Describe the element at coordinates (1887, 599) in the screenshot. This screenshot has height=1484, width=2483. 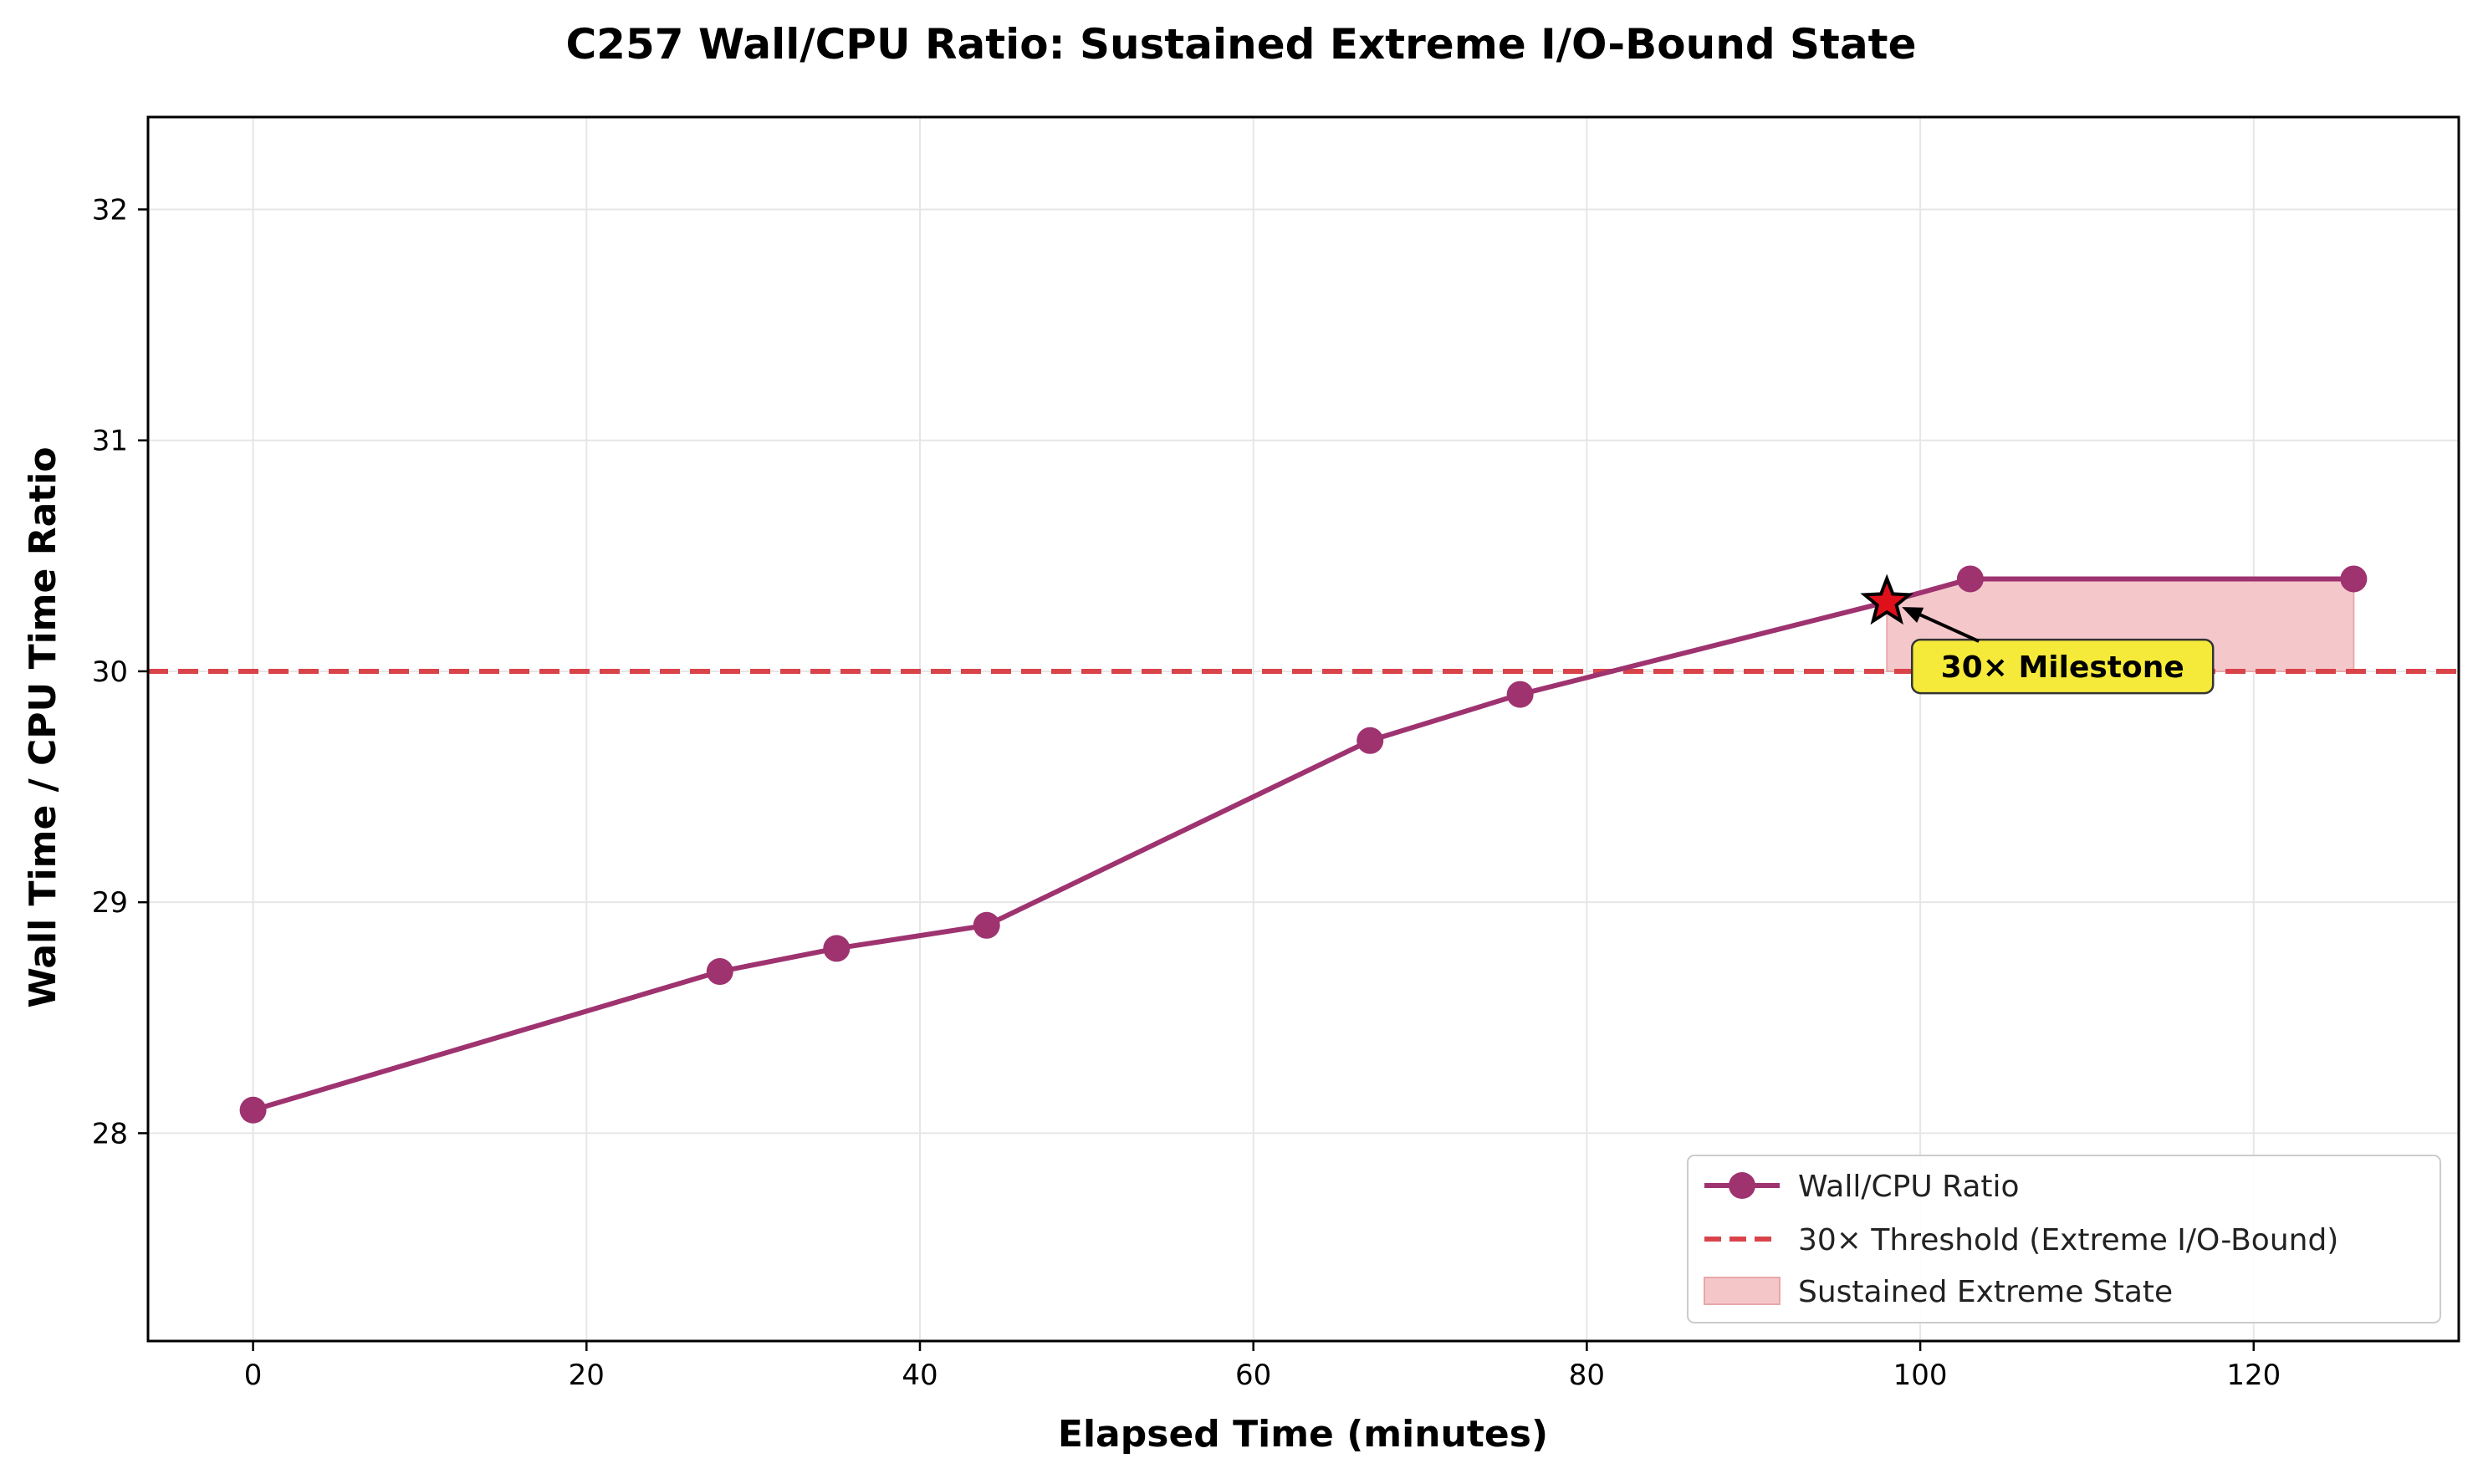
I see `milestone-star-marker` at that location.